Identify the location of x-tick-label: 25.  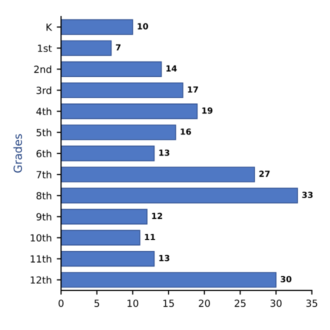
(240, 303).